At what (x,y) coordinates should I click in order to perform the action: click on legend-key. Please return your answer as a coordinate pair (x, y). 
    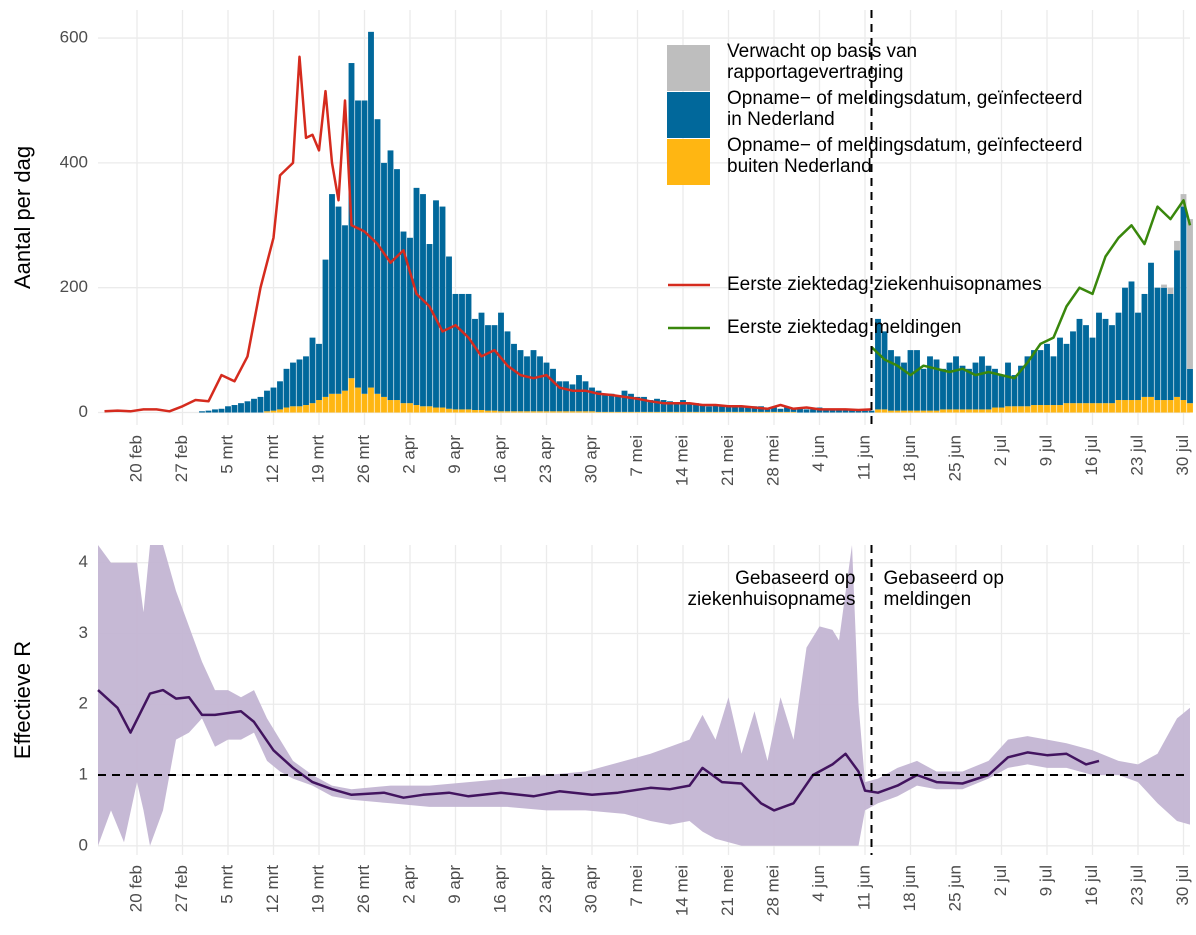
    Looking at the image, I should click on (688, 68).